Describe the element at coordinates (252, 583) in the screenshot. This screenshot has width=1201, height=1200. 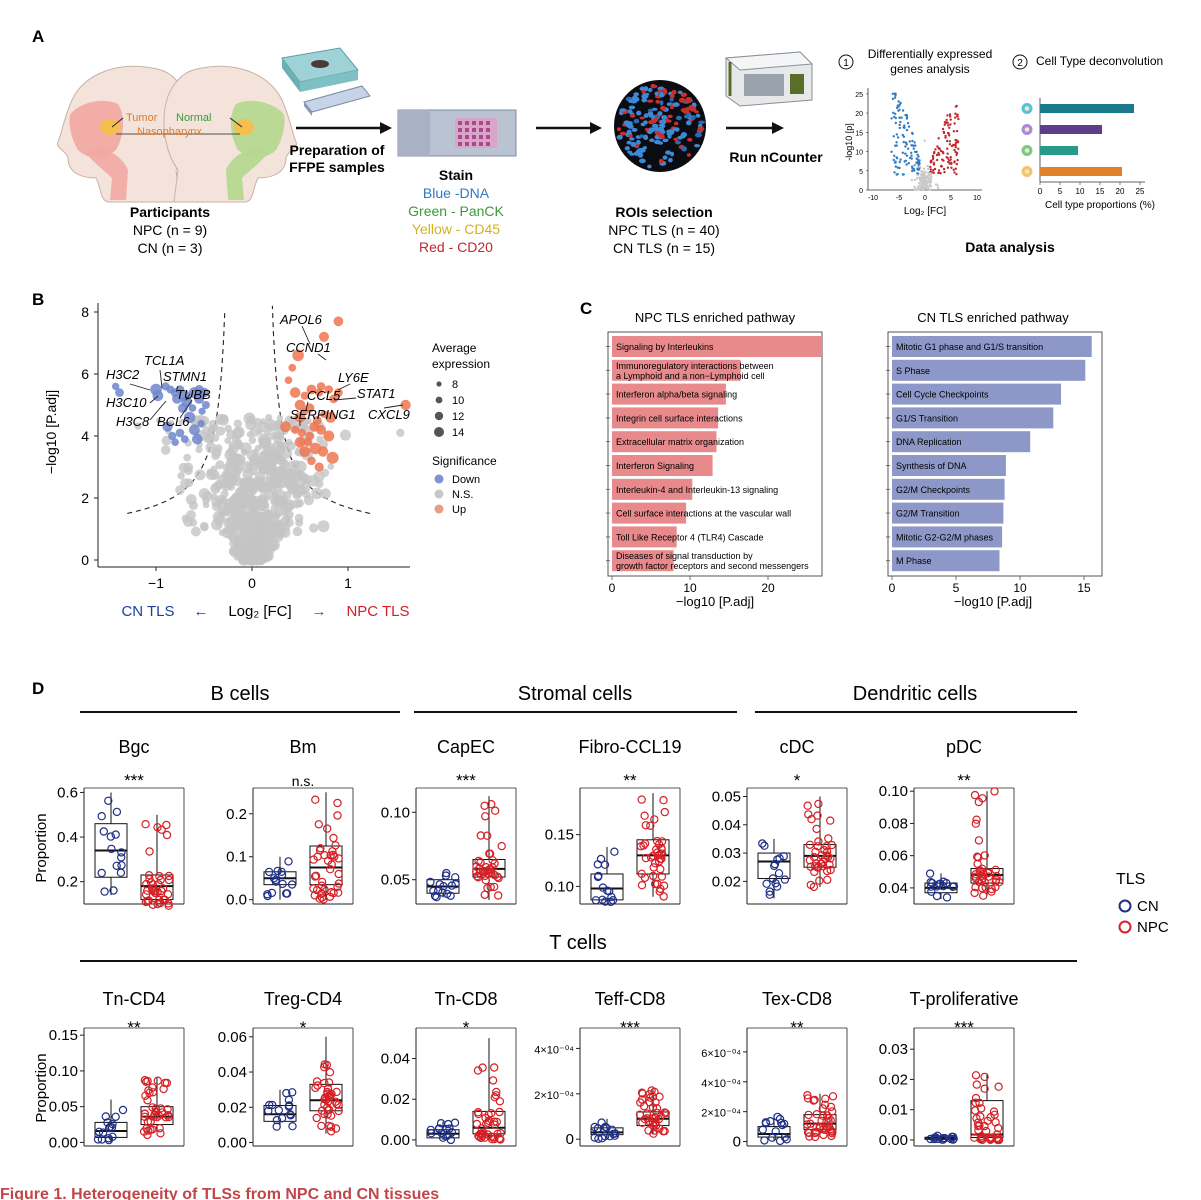
I see `volcano-xtick-label: 0` at that location.